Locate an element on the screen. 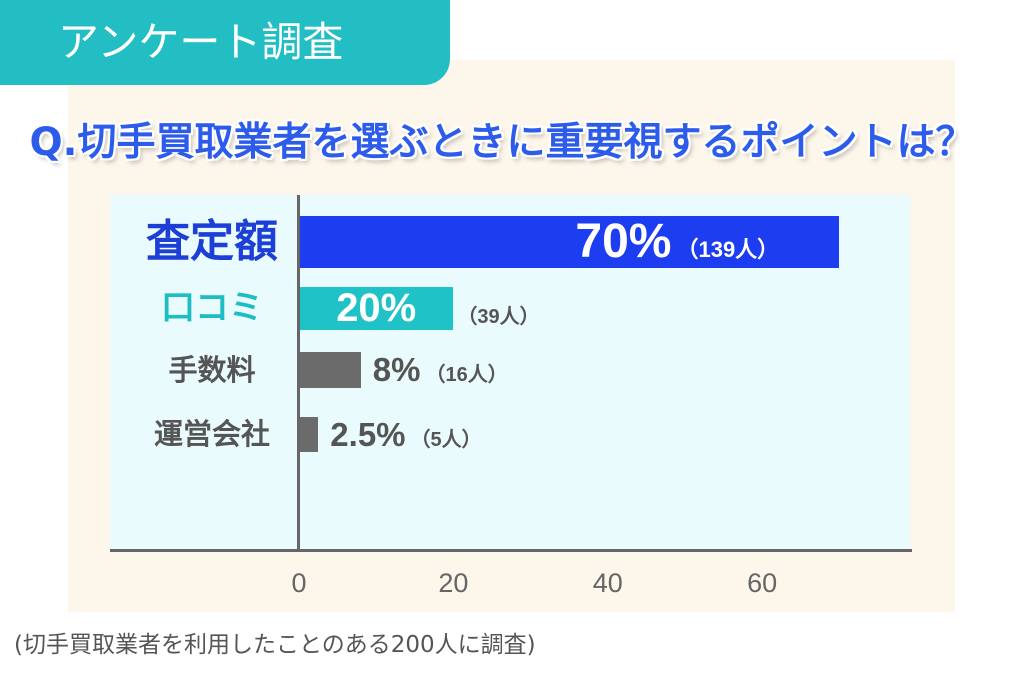 This screenshot has width=1024, height=683. data-label-fees: 8% （16人） is located at coordinates (440, 372).